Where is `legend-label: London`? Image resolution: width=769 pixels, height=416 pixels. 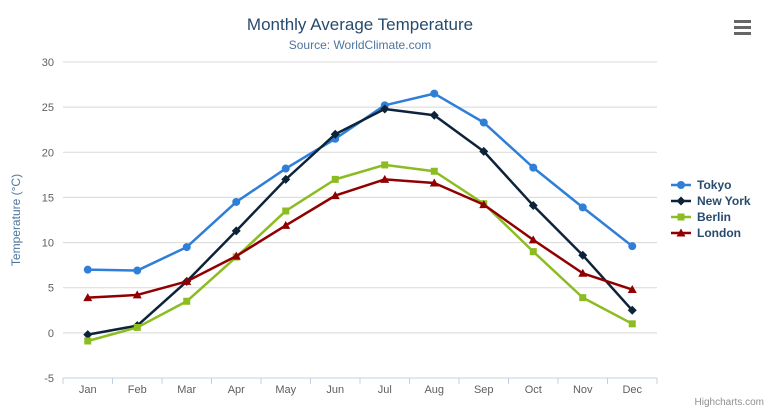 legend-label: London is located at coordinates (719, 233).